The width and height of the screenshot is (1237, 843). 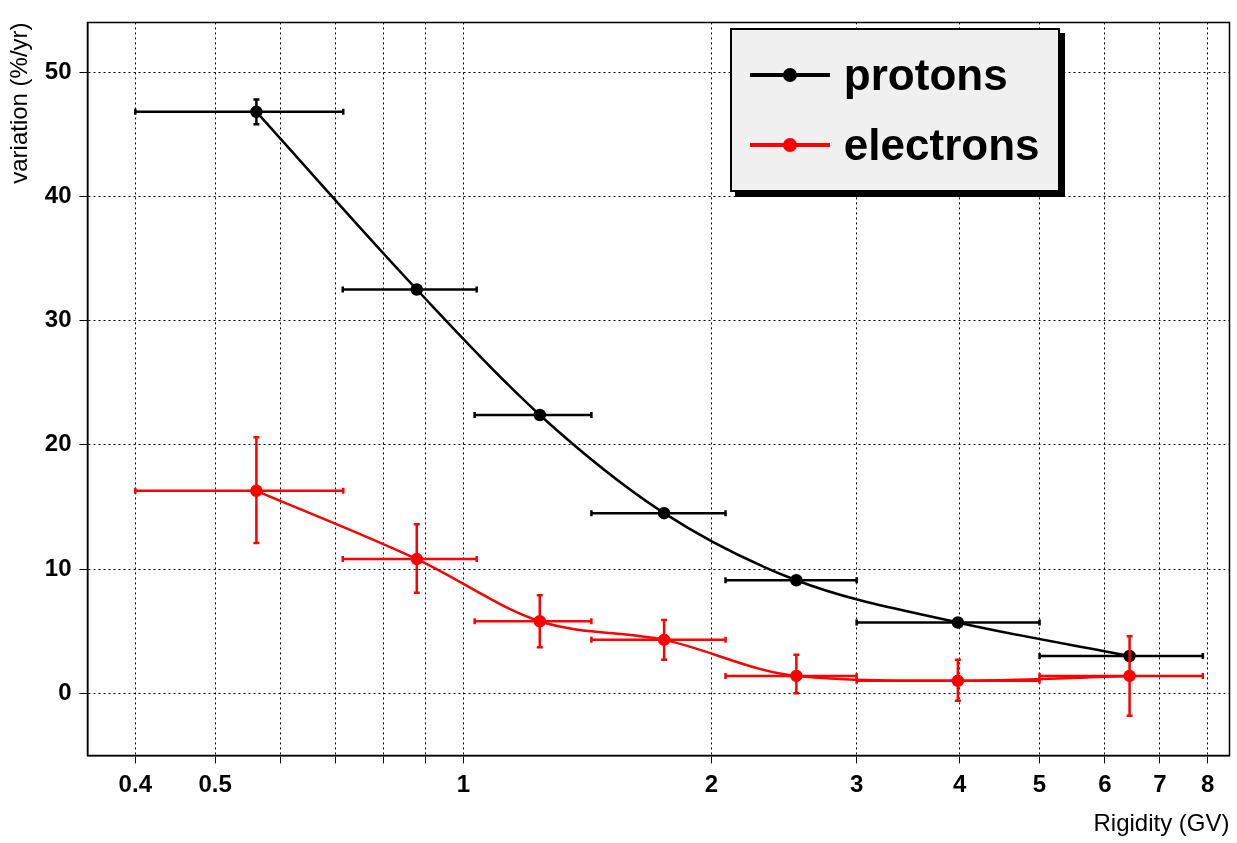 I want to click on x-tick-label: 0.5, so click(x=215, y=784).